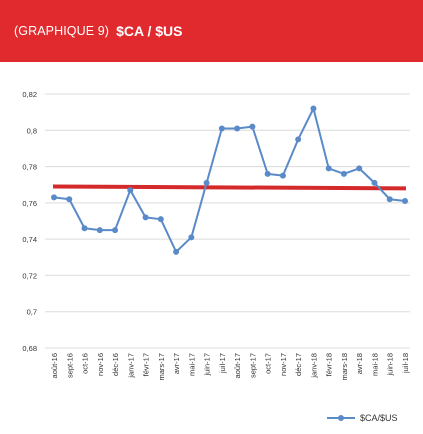 The image size is (423, 434). I want to click on y-tick-label: 0,7, so click(32, 312).